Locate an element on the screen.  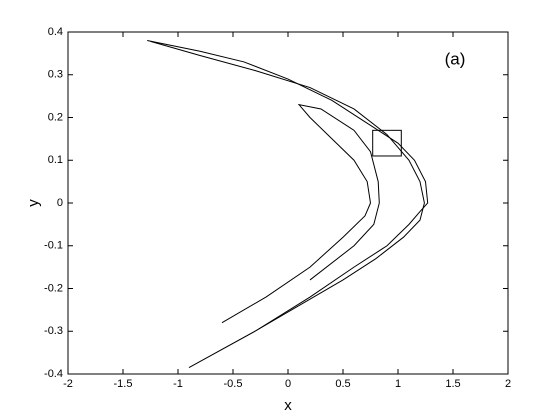
x-tick-label: 1.5 is located at coordinates (452, 384).